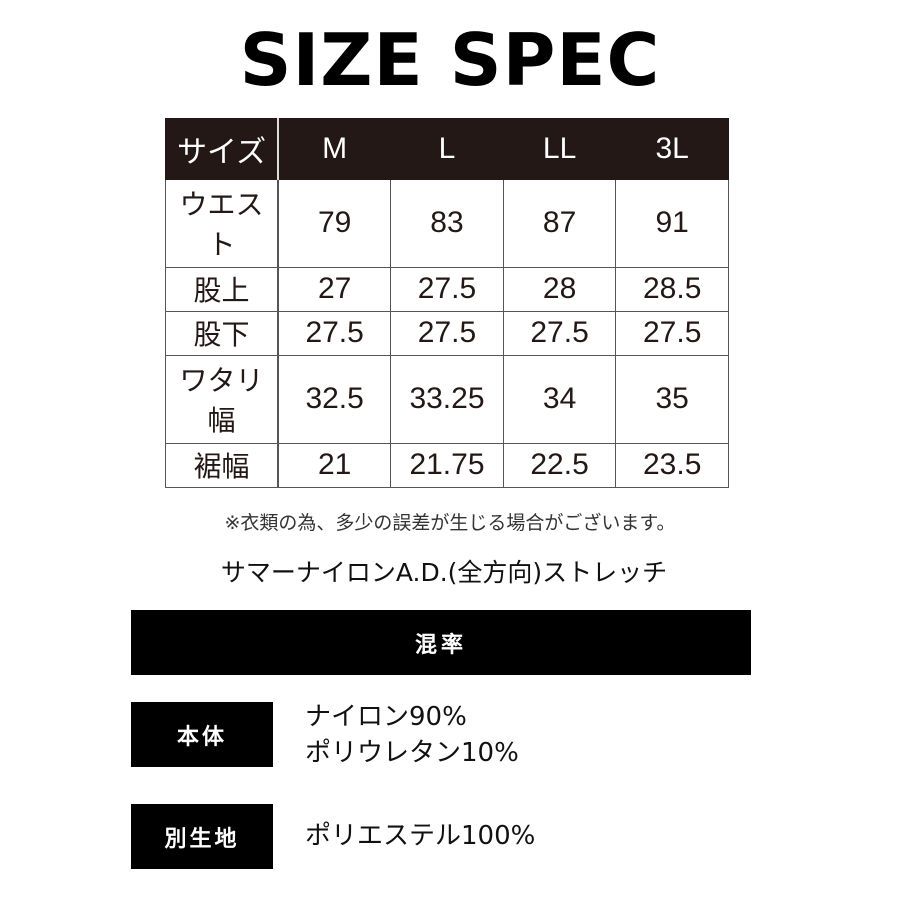 The width and height of the screenshot is (900, 900). I want to click on composition-label-other: 別生地, so click(202, 836).